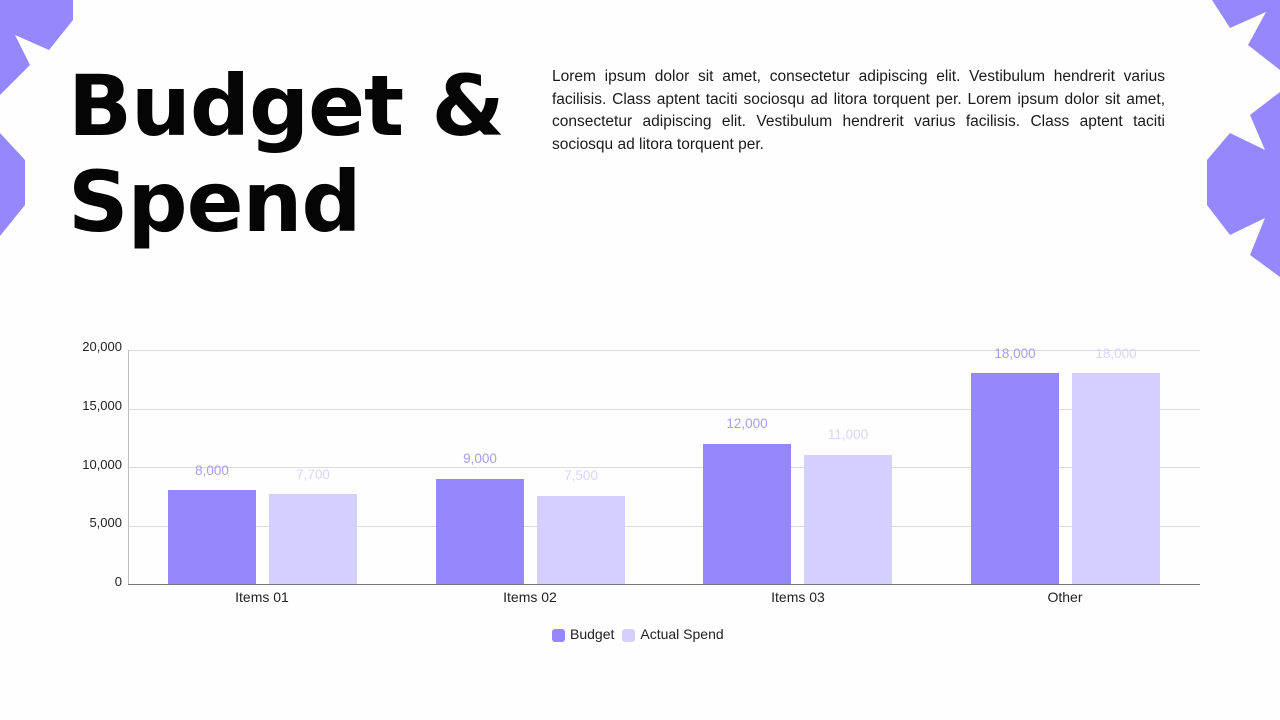 The image size is (1280, 720). I want to click on x-tick-label: Items 02, so click(530, 597).